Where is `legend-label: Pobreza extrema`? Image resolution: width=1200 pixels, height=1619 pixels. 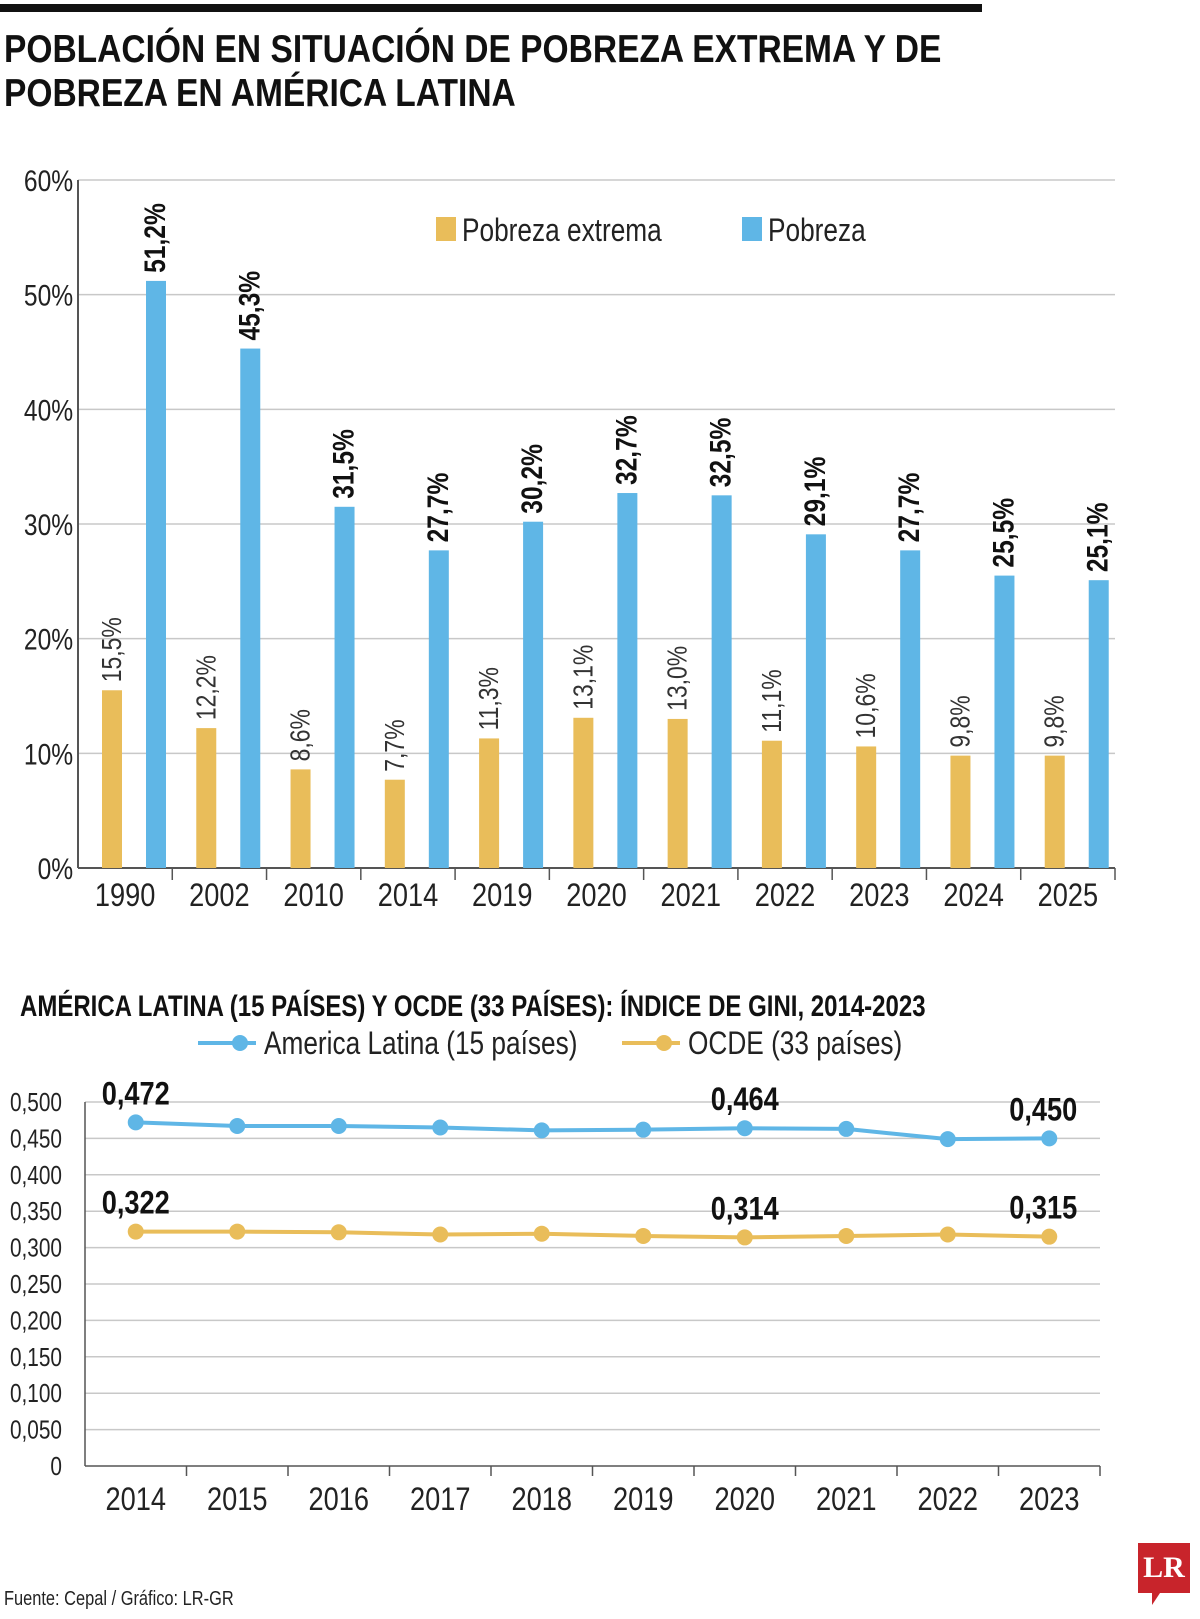
legend-label: Pobreza extrema is located at coordinates (562, 231).